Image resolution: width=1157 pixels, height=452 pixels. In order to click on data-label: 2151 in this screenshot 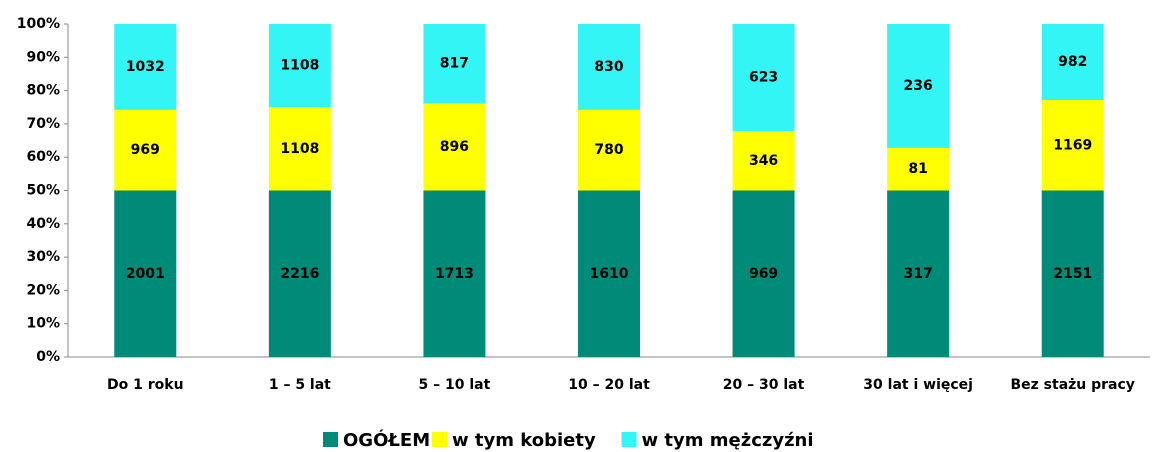, I will do `click(1072, 274)`.